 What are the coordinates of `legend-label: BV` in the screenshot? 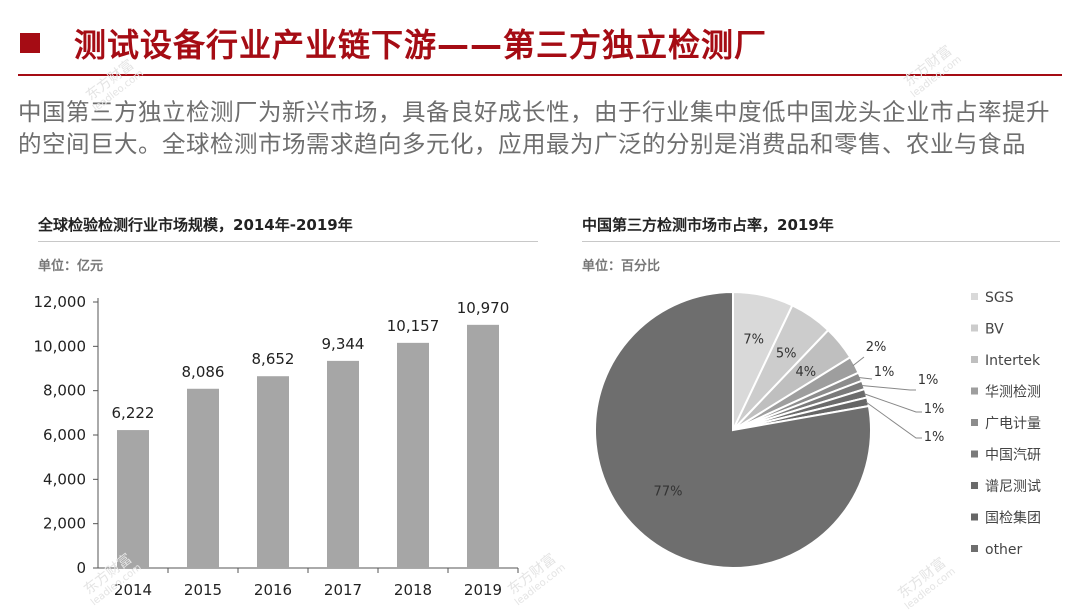 It's located at (994, 330).